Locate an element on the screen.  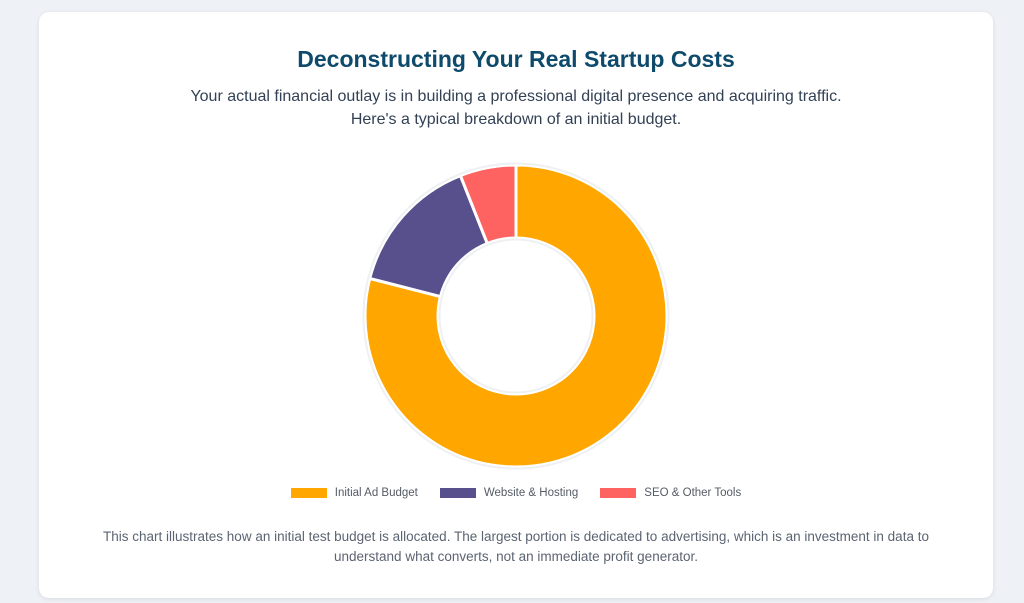
legend-swatch-ad-budget is located at coordinates (308, 493).